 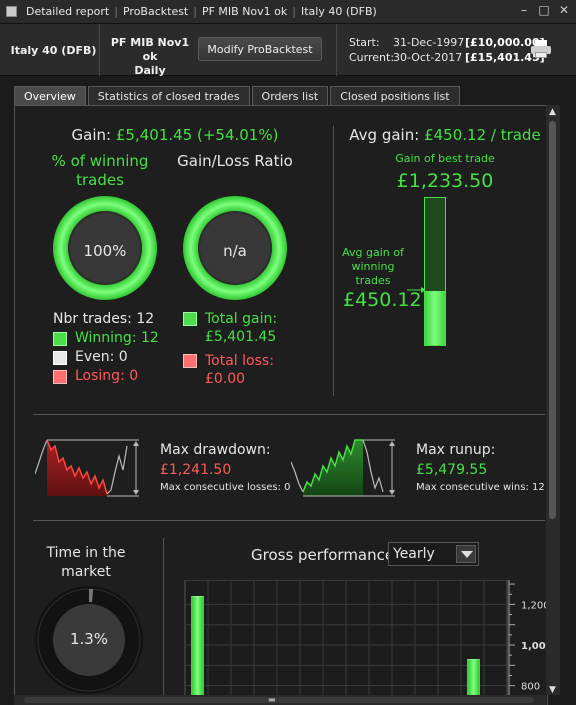 I want to click on scroll-up-icon: ▲, so click(x=552, y=112).